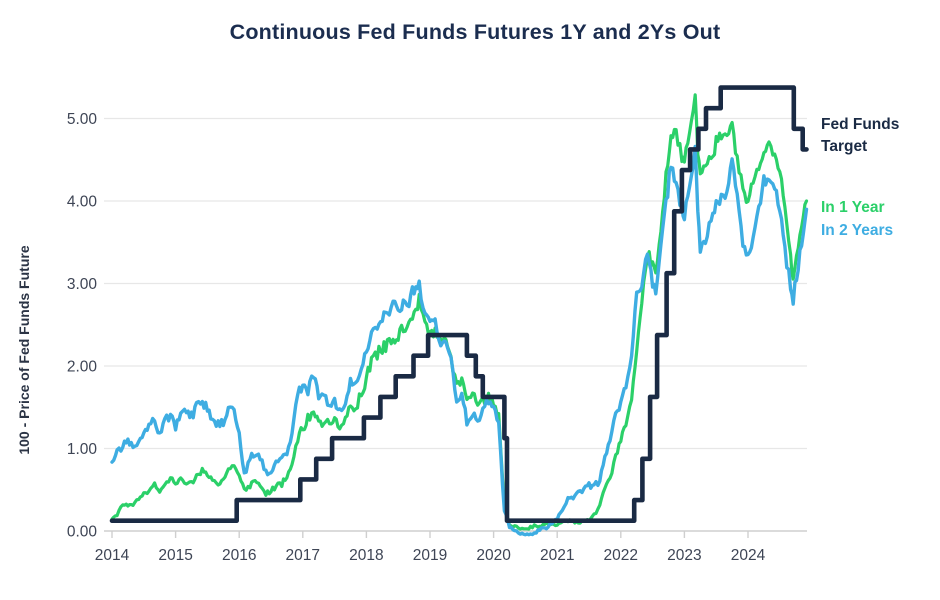 This screenshot has width=940, height=600. Describe the element at coordinates (366, 555) in the screenshot. I see `x-tick-label: 2018` at that location.